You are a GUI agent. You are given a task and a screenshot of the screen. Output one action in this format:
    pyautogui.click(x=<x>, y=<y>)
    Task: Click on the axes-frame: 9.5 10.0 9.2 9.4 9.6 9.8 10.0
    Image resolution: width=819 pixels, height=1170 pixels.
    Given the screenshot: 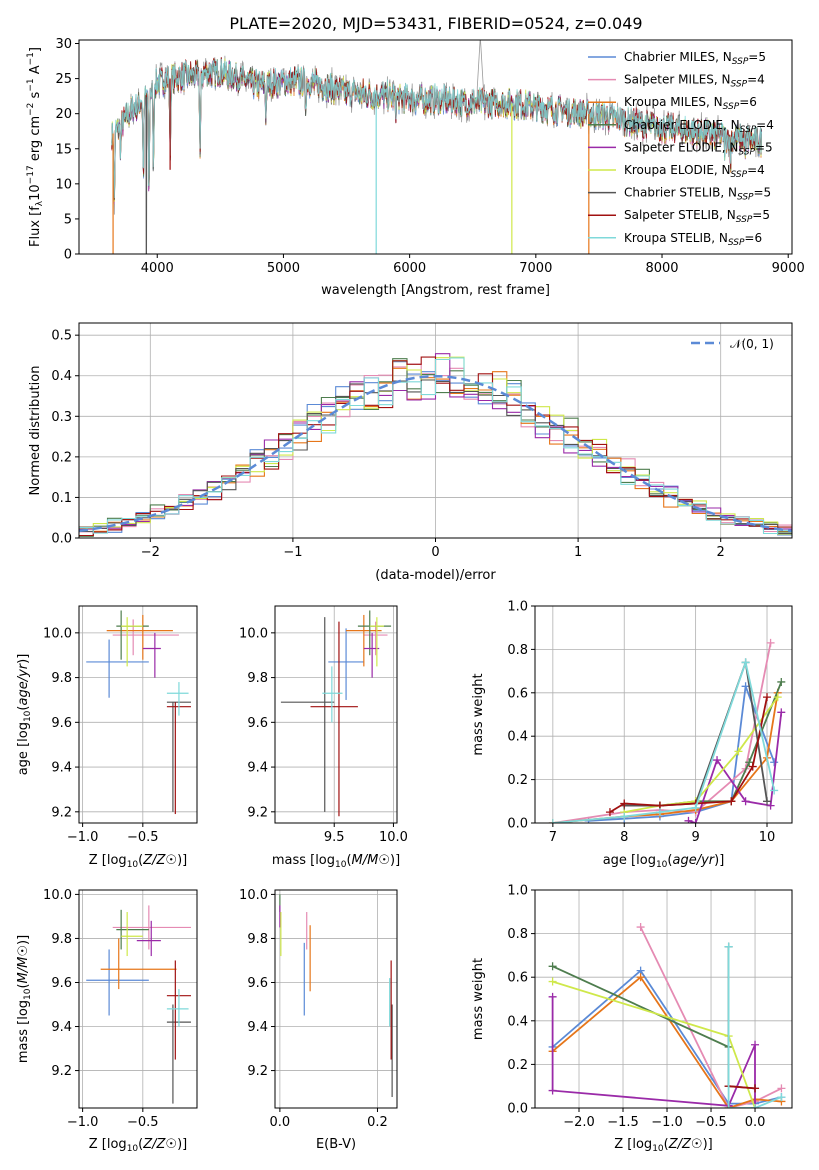 What is the action you would take?
    pyautogui.click(x=323, y=725)
    